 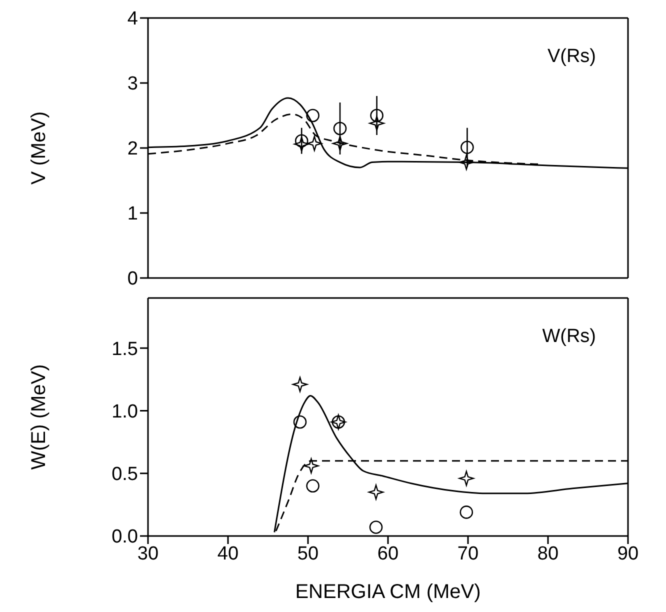 I want to click on x-tick-label: 70, so click(x=468, y=553).